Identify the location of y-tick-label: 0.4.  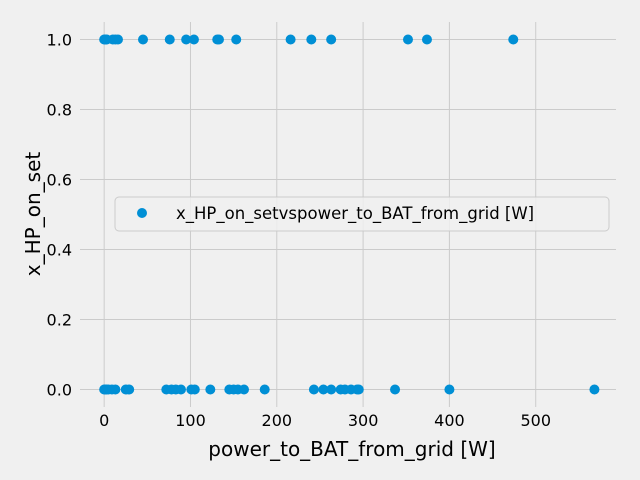
(59, 250).